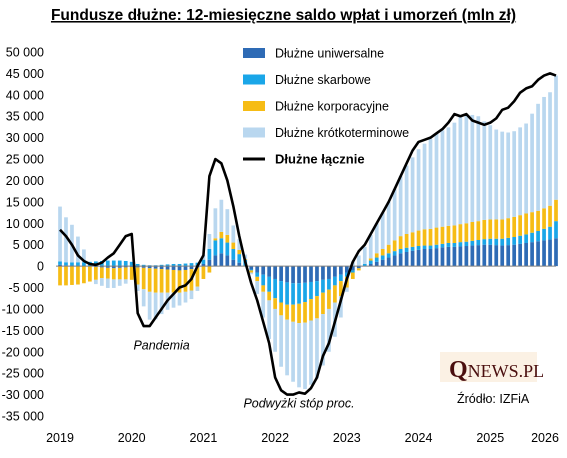 The width and height of the screenshot is (567, 458). I want to click on y-tick-label: 25 000, so click(25, 160).